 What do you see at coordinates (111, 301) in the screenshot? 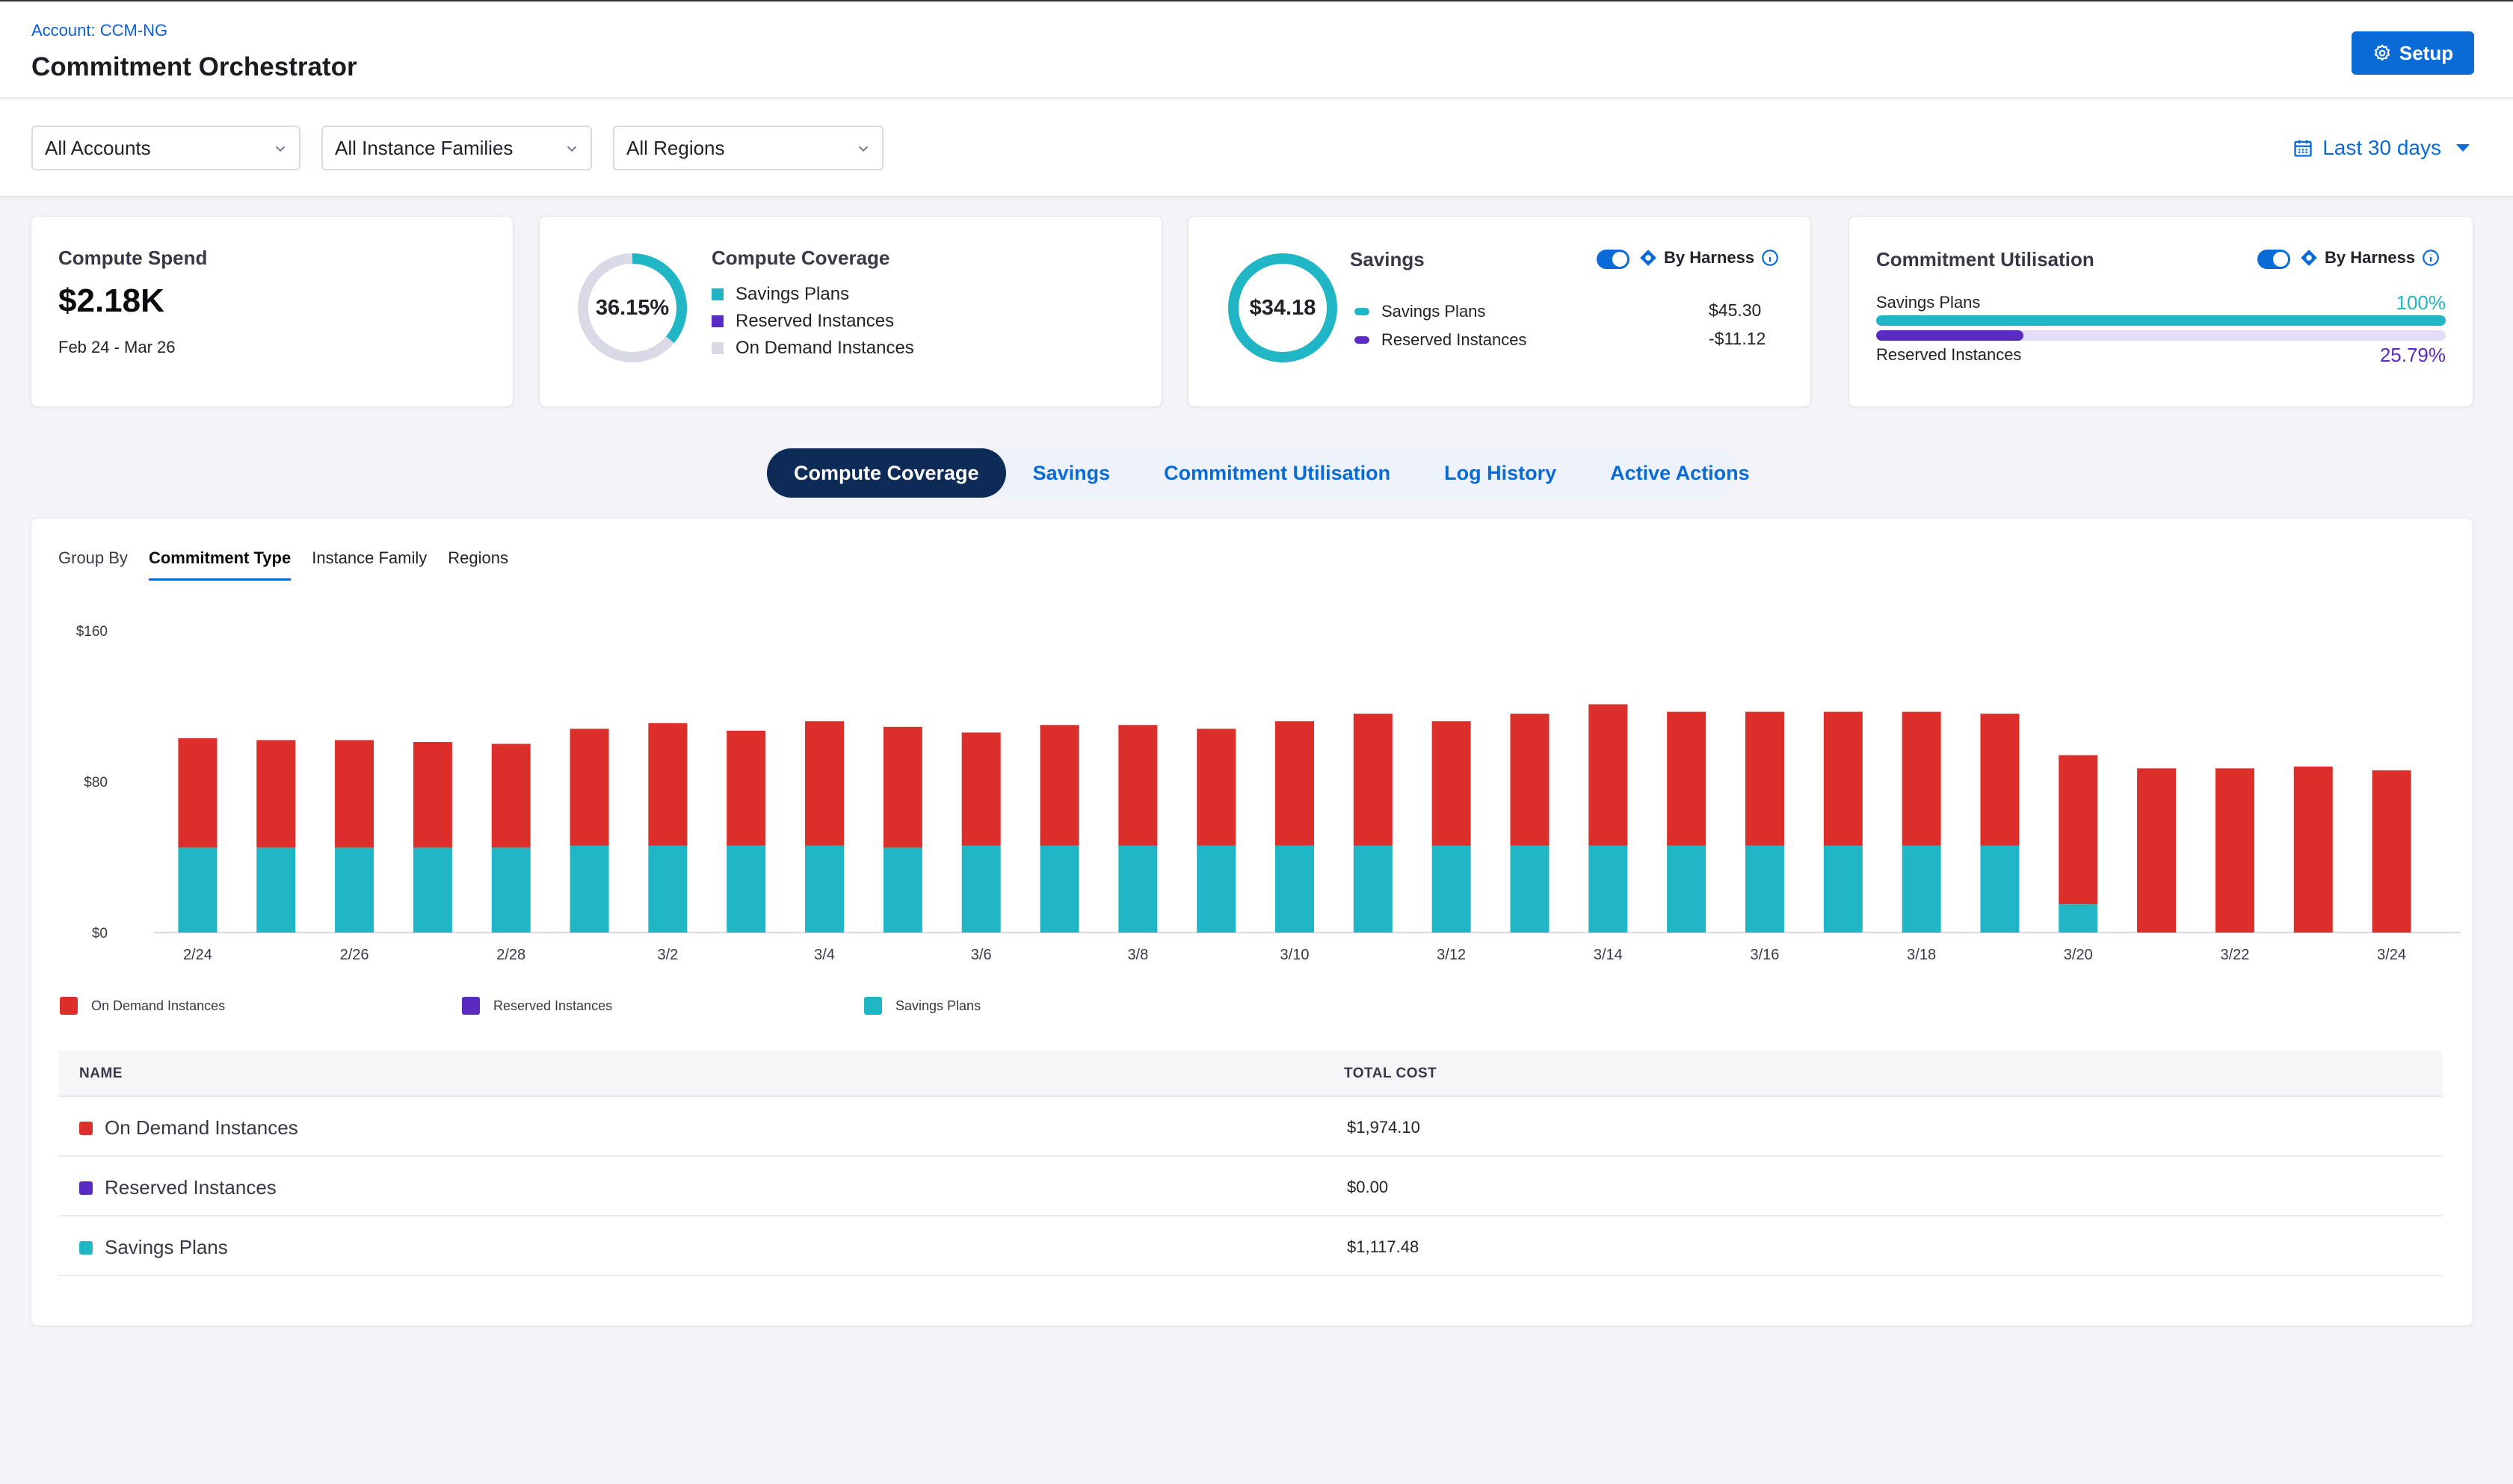
I see `compute-spend-value: $2.18K` at bounding box center [111, 301].